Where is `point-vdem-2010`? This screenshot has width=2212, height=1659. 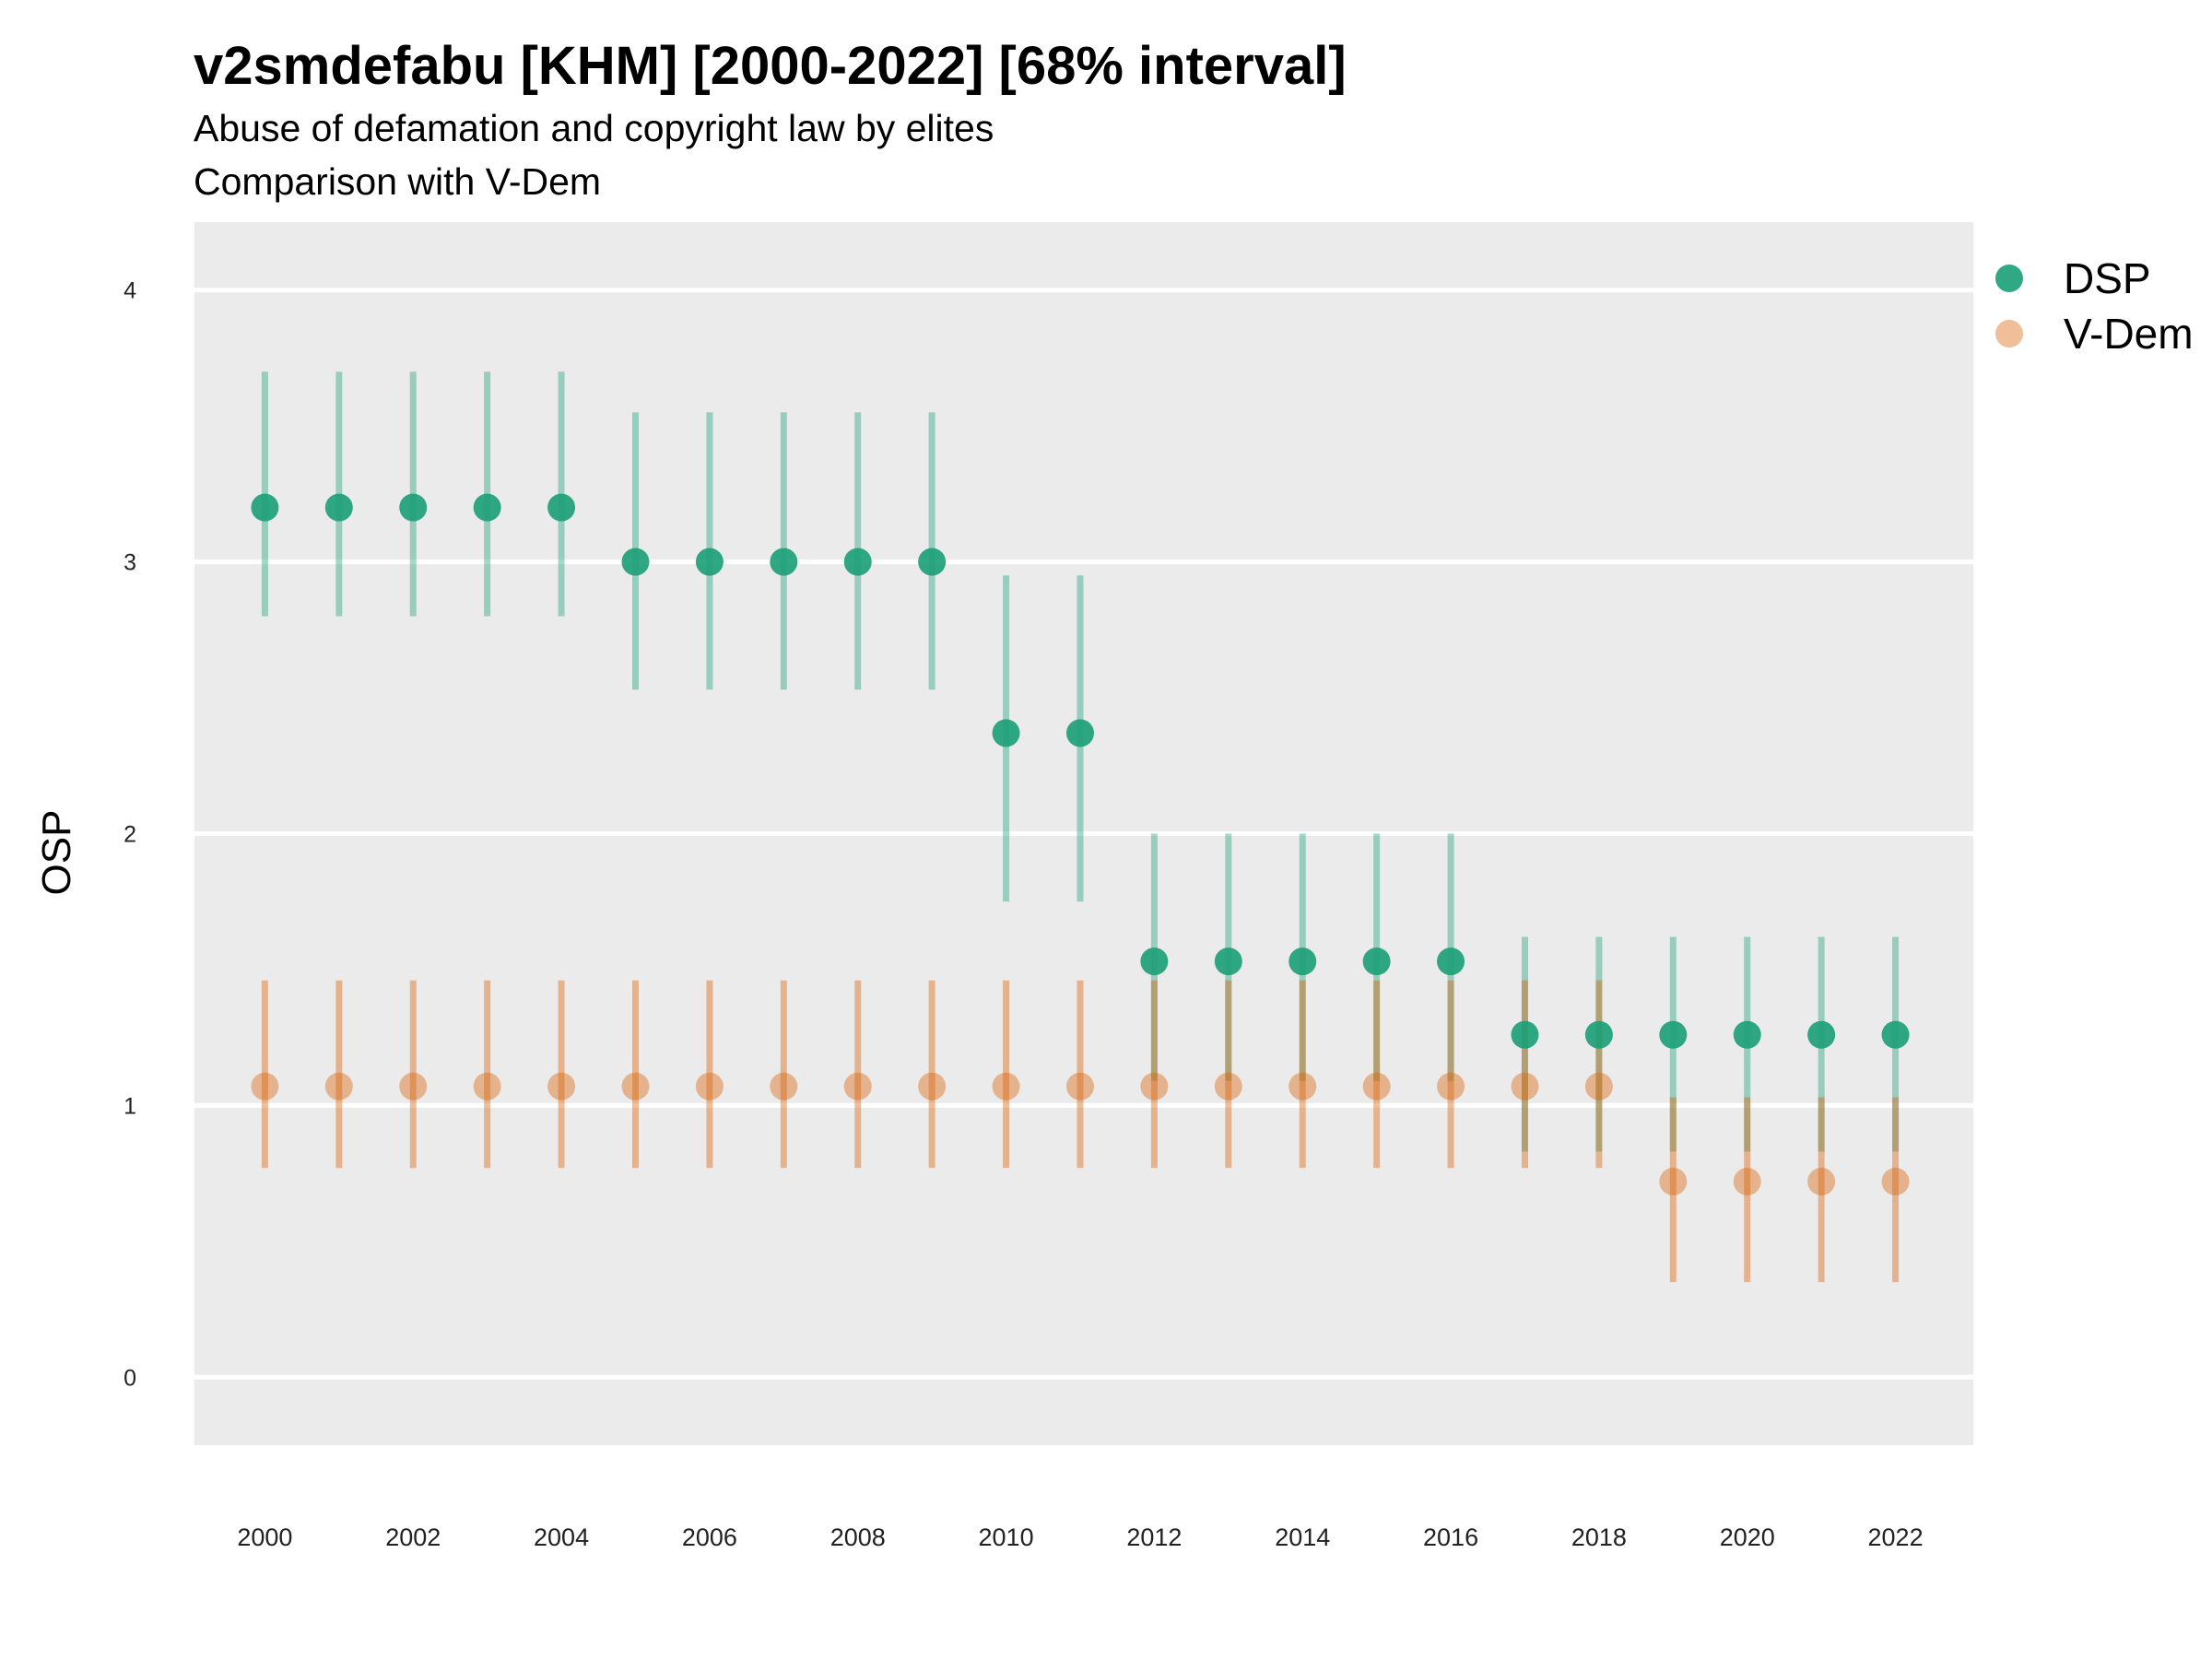
point-vdem-2010 is located at coordinates (1006, 1086).